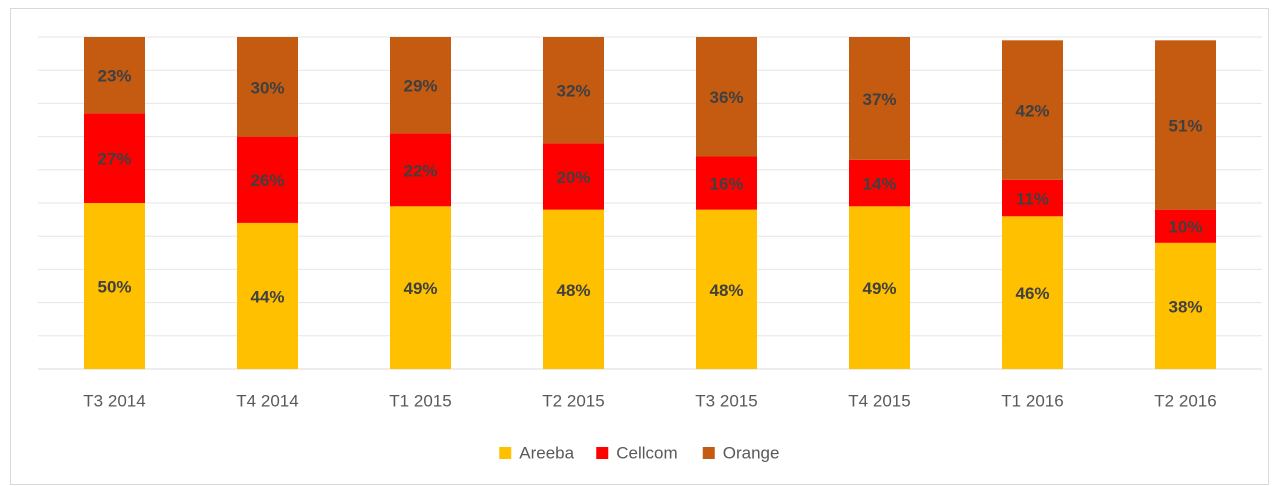 This screenshot has height=486, width=1279. I want to click on data-label: 23%, so click(114, 76).